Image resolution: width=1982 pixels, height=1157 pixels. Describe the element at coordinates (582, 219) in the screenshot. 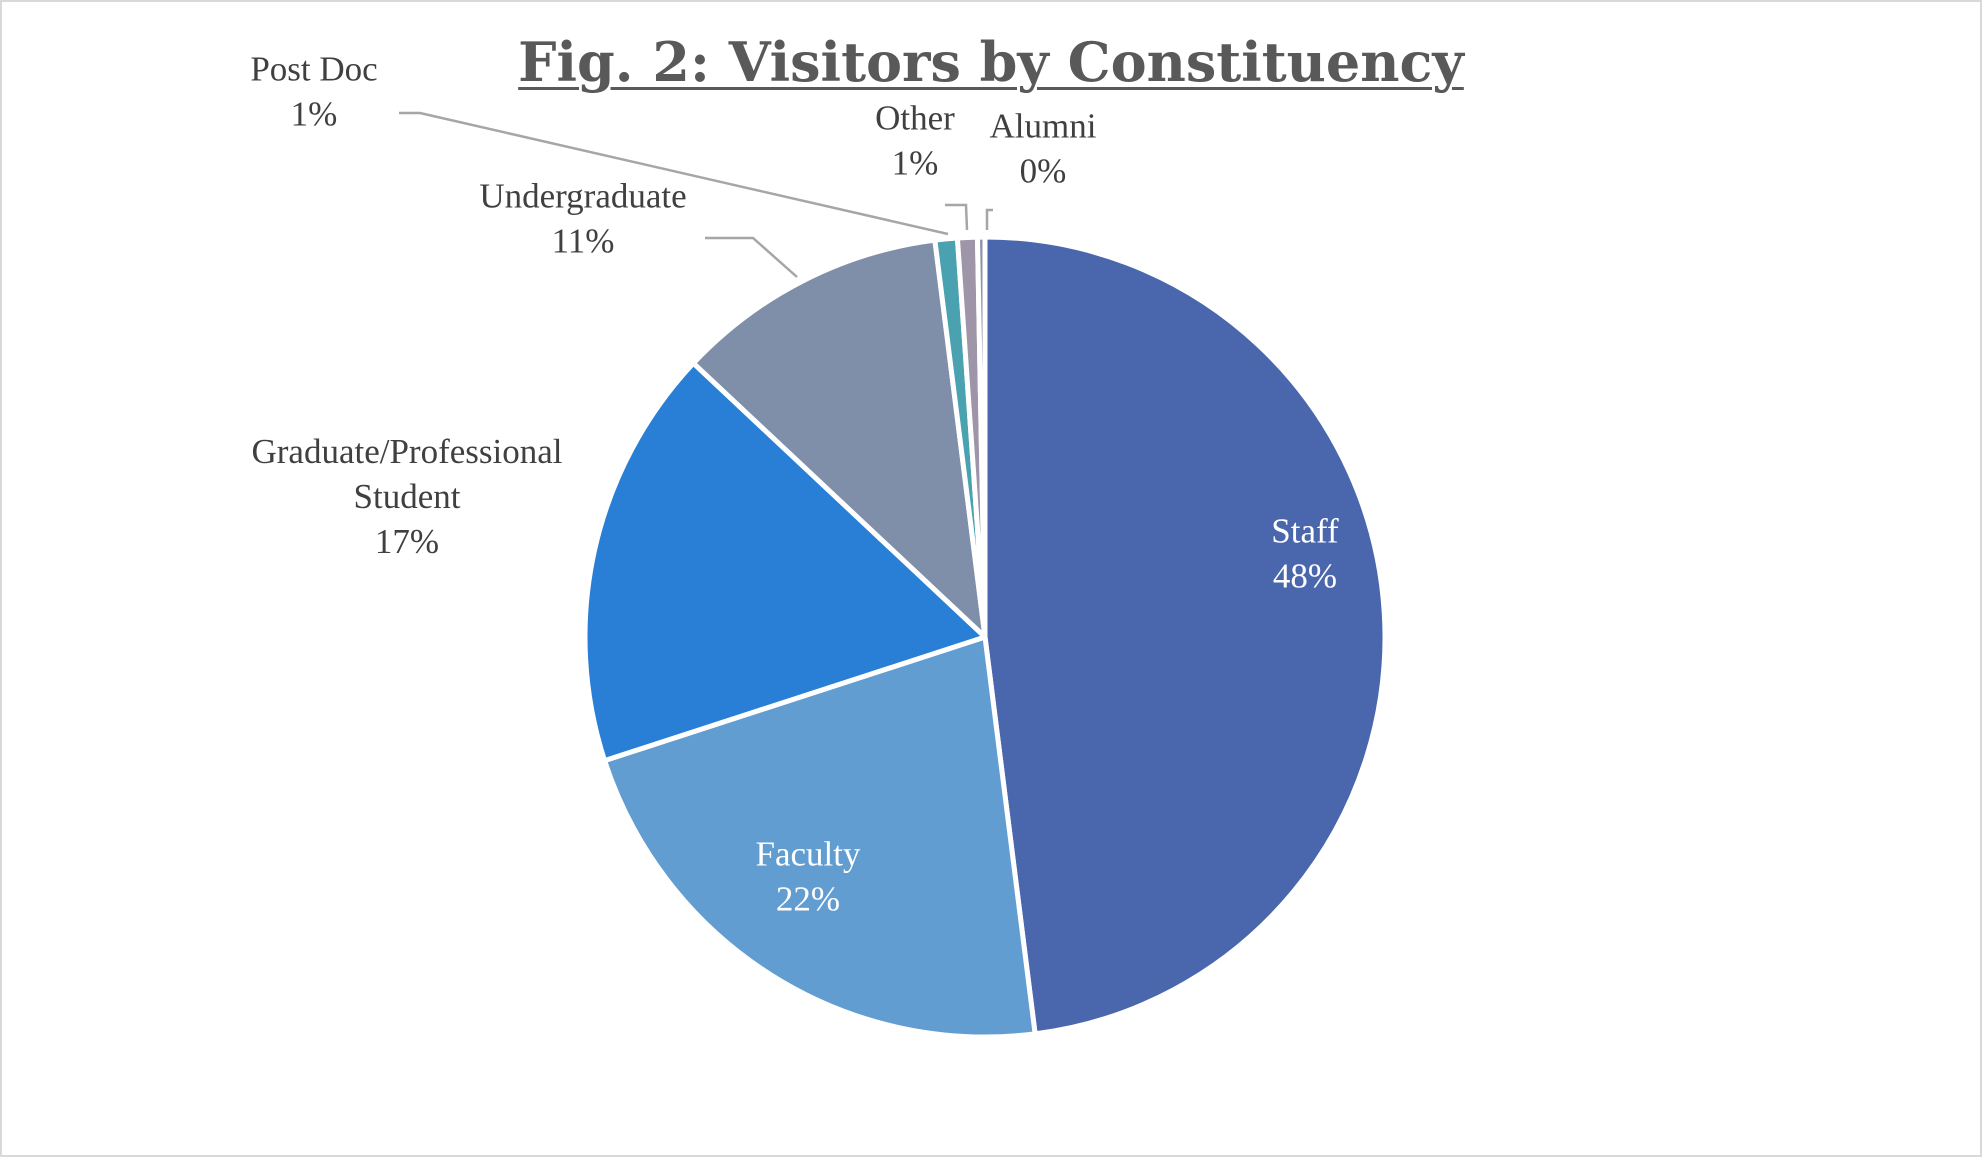

I see `data-label-undergraduate: Undergraduate 11%` at that location.